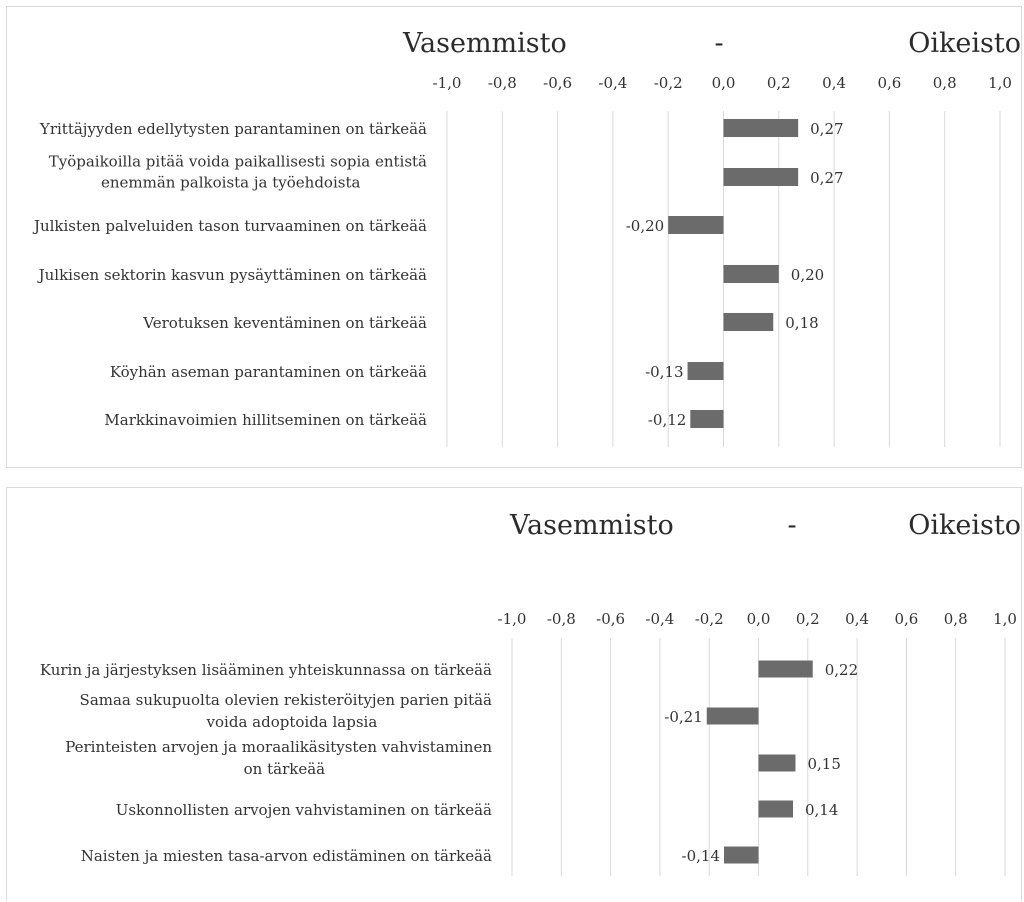 The width and height of the screenshot is (1024, 902). Describe the element at coordinates (285, 769) in the screenshot. I see `category-label: on tärkeää` at that location.